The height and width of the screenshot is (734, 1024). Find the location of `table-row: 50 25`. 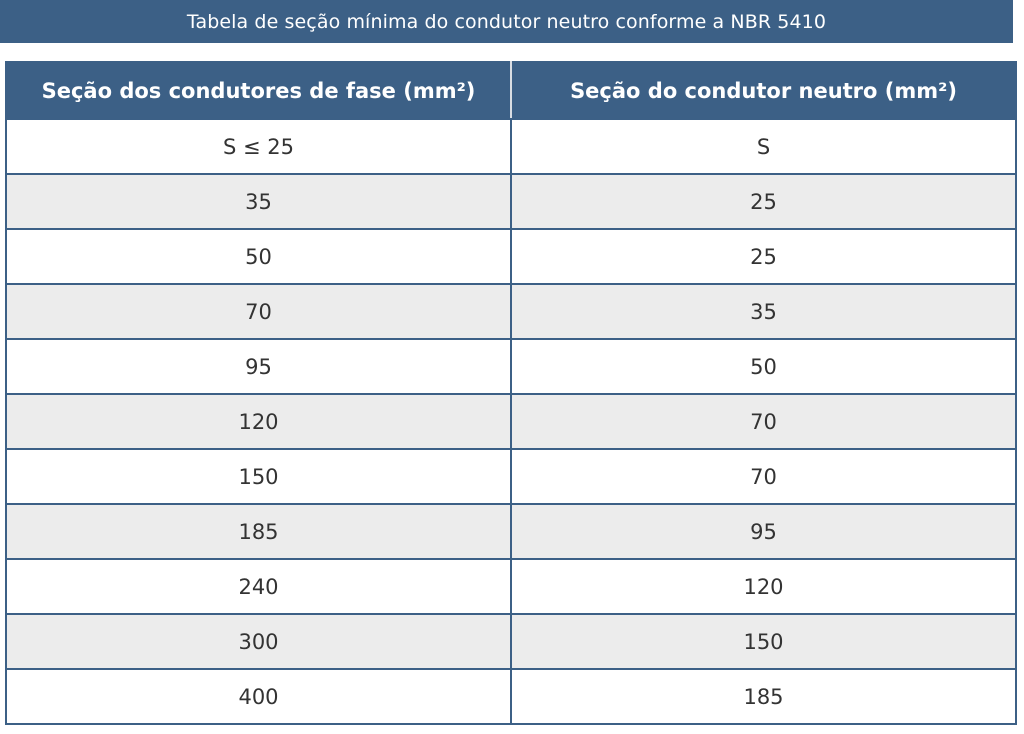

table-row: 50 25 is located at coordinates (511, 256).